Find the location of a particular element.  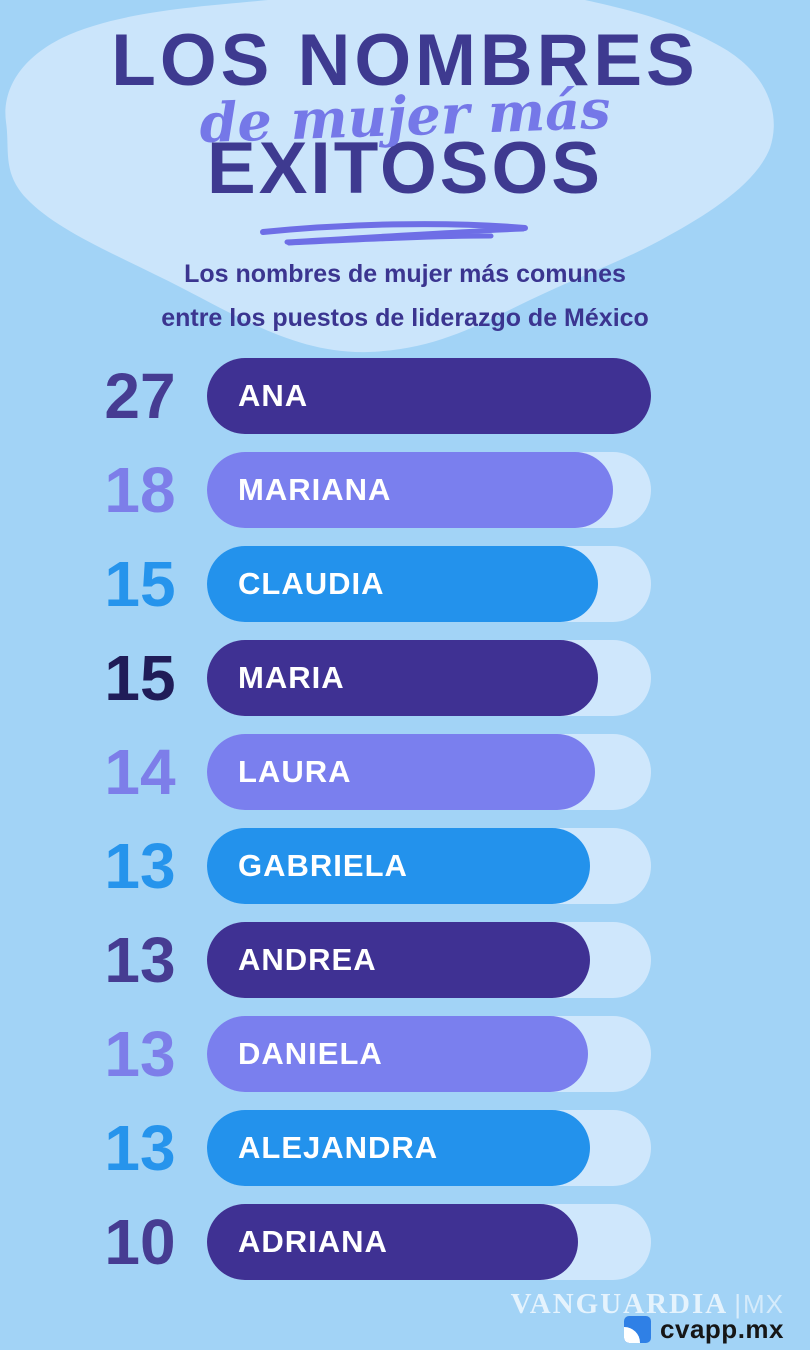

subtitle-line2: entre los puestos de liderazgo de México is located at coordinates (405, 318).